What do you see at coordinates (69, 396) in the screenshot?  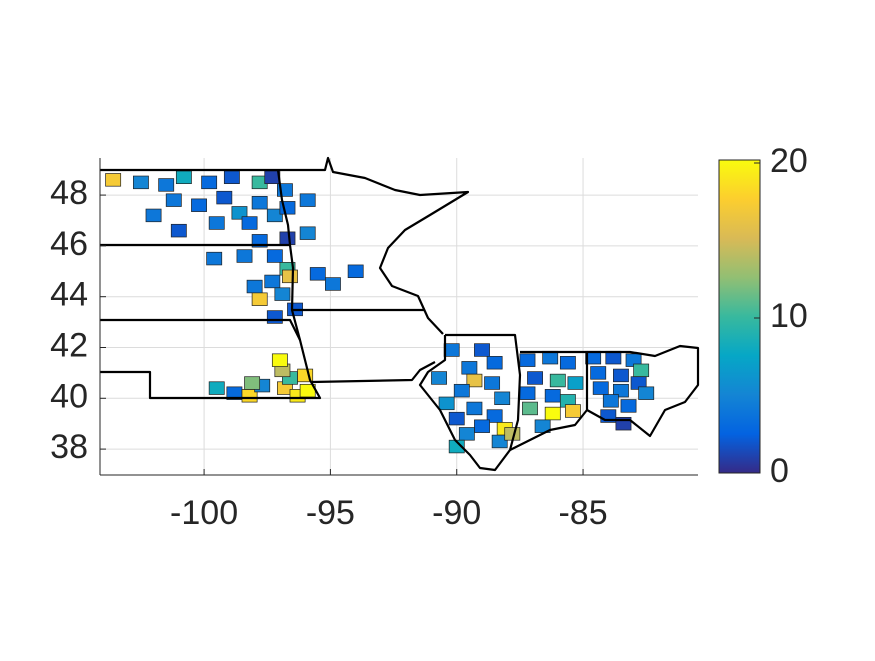 I see `y-tick-label: 40` at bounding box center [69, 396].